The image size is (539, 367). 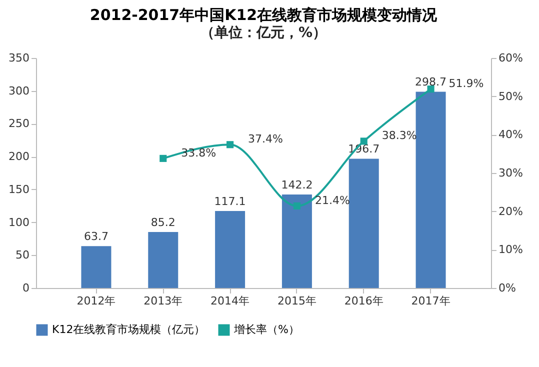 I want to click on data-label: 63.7, so click(x=96, y=237).